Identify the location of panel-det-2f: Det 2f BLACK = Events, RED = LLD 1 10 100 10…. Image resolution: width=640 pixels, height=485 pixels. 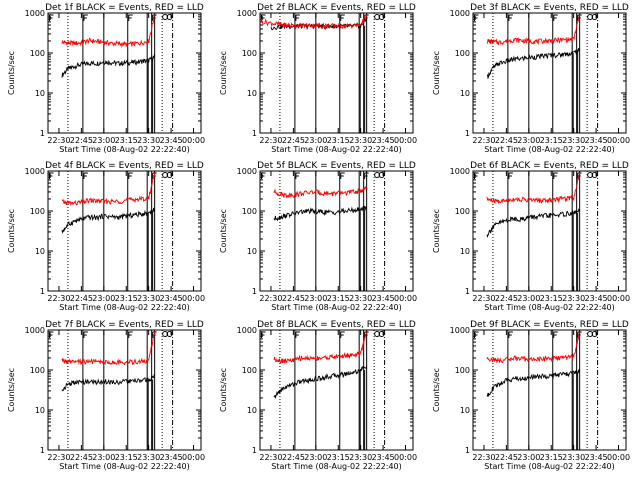
(318, 78).